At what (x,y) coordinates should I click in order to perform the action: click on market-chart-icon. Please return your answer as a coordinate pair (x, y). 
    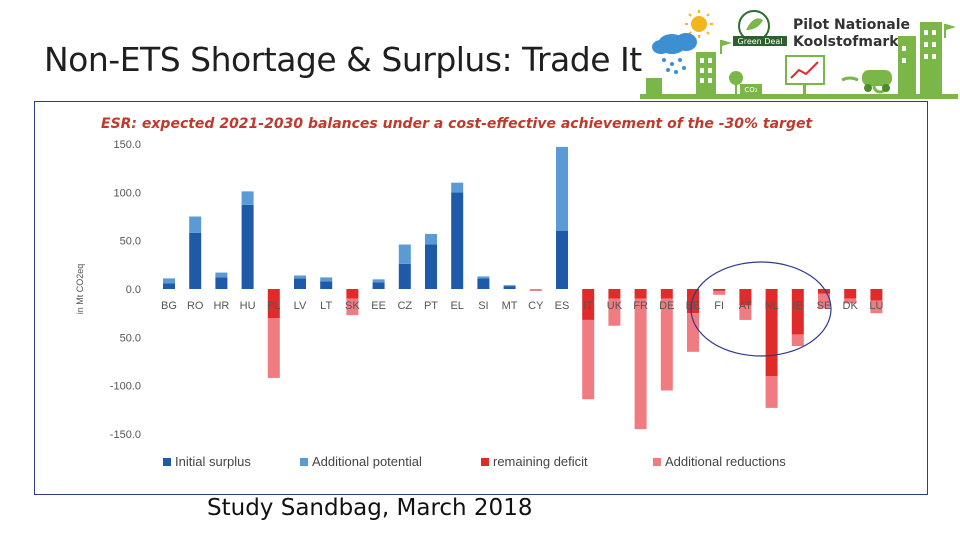
    Looking at the image, I should click on (804, 70).